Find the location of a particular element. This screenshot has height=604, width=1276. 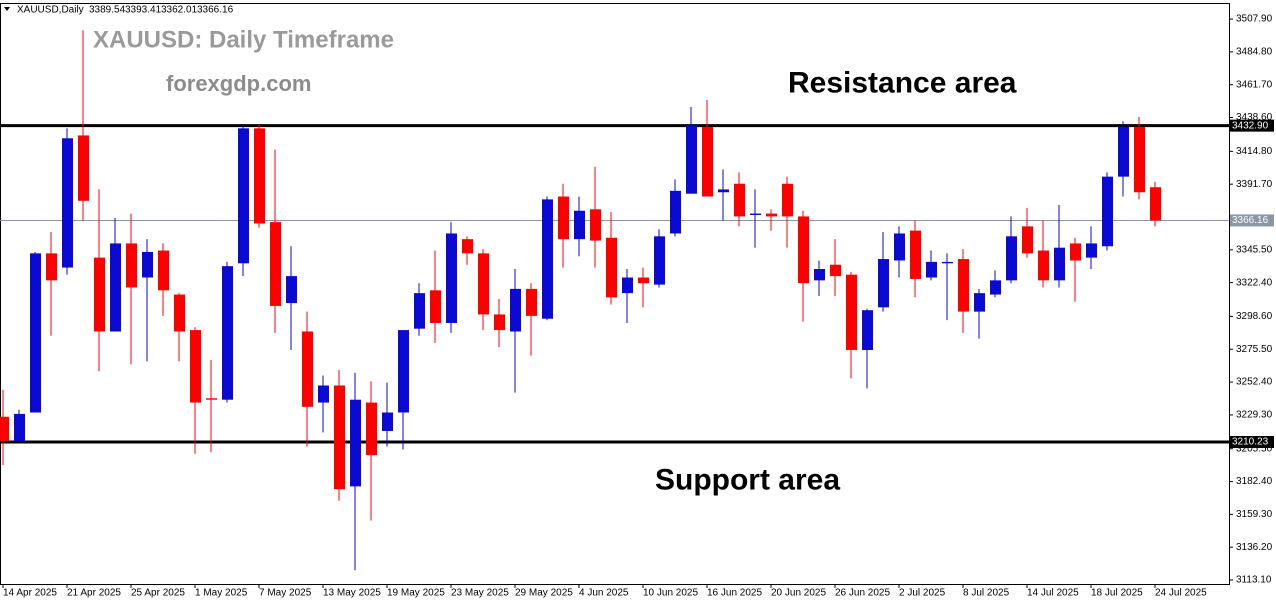

level-label: 3210.23 is located at coordinates (1250, 442).